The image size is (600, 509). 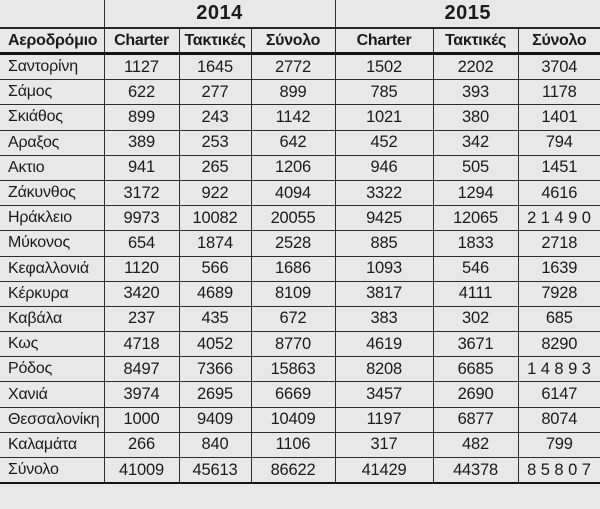 What do you see at coordinates (476, 420) in the screenshot?
I see `value-cell: 6877` at bounding box center [476, 420].